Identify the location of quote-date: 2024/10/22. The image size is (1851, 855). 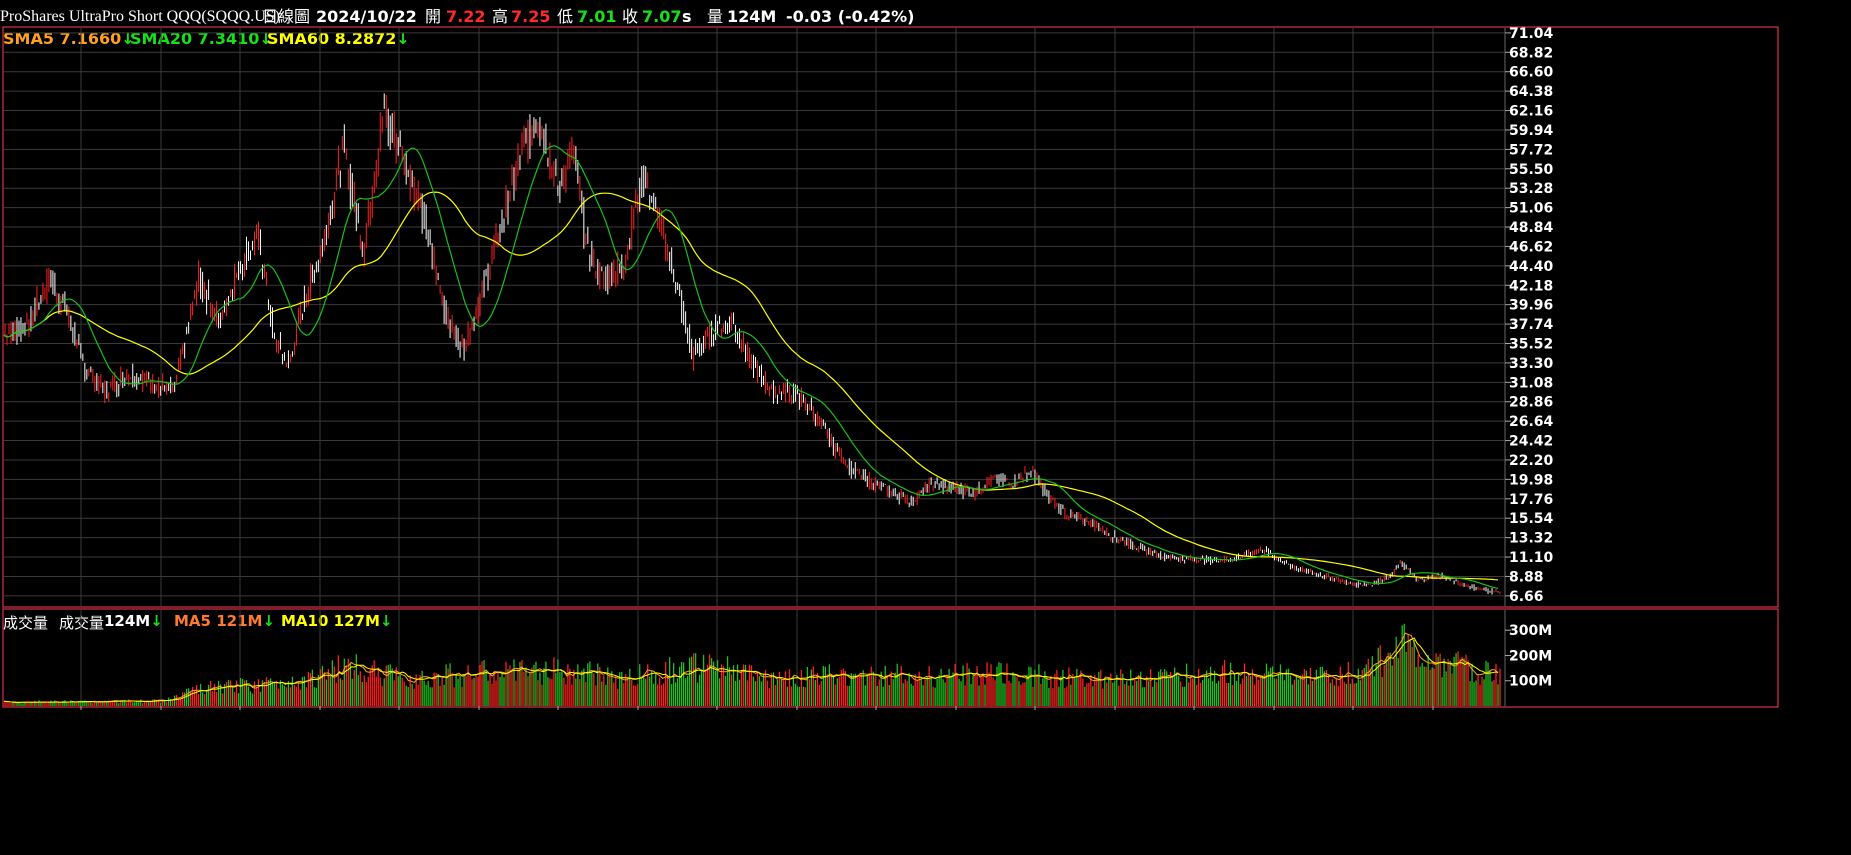
(366, 16).